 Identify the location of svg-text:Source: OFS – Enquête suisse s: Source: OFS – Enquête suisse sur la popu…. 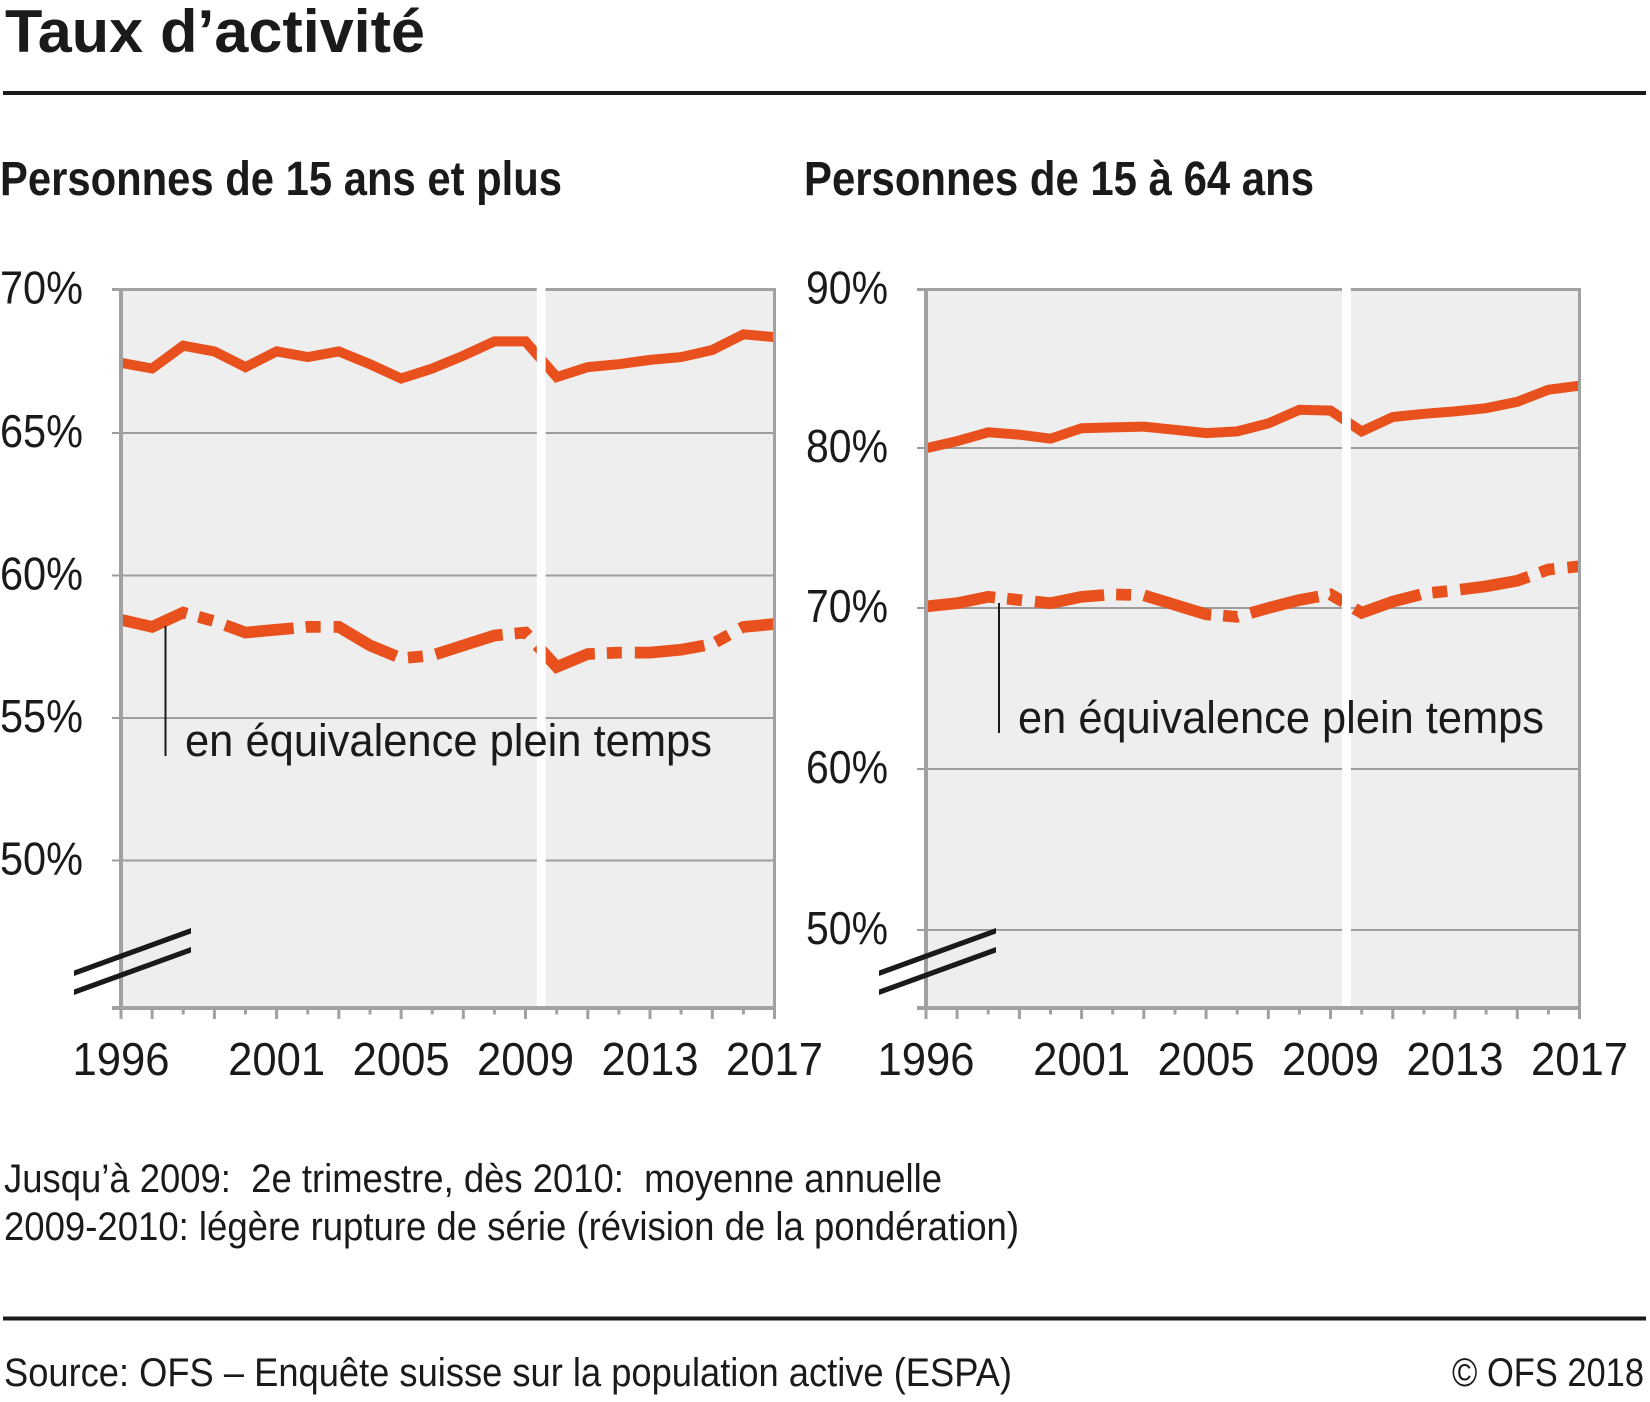
(508, 1373).